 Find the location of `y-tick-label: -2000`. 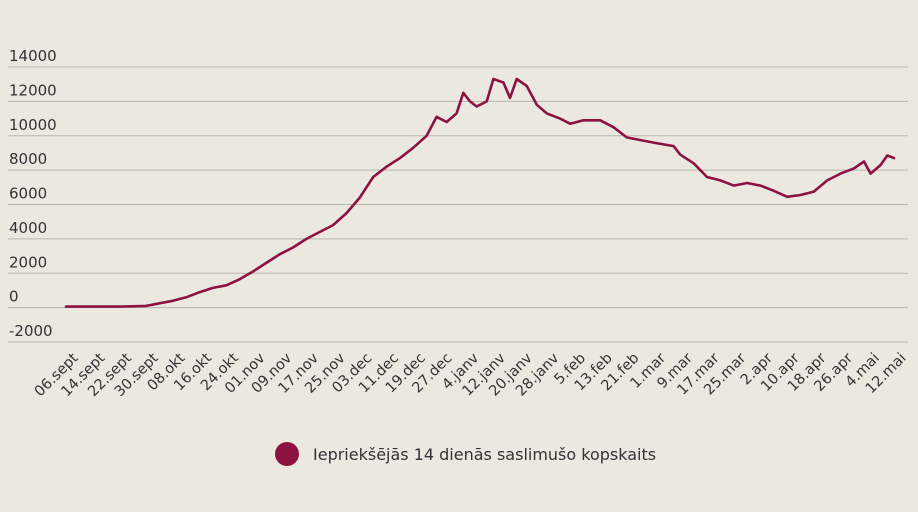

y-tick-label: -2000 is located at coordinates (31, 331).